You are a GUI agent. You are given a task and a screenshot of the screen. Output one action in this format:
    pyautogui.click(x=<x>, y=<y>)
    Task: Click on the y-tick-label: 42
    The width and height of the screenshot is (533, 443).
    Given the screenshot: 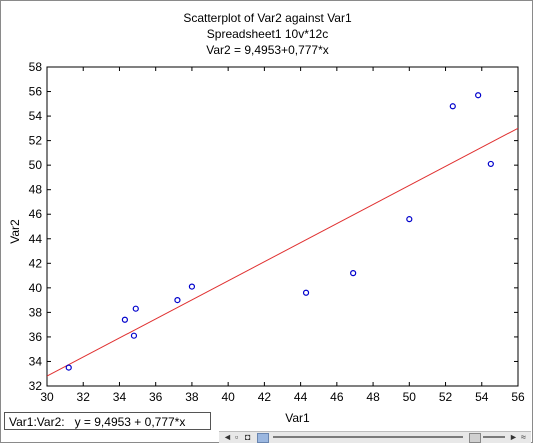 What is the action you would take?
    pyautogui.click(x=36, y=263)
    